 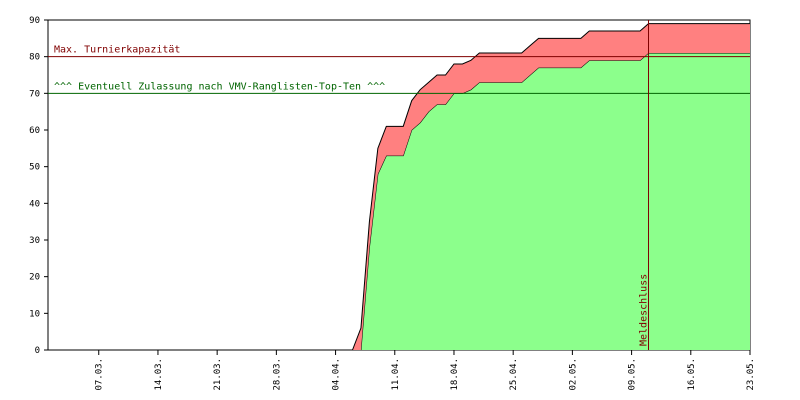 What do you see at coordinates (644, 310) in the screenshot?
I see `deadline-label: Meldeschluss` at bounding box center [644, 310].